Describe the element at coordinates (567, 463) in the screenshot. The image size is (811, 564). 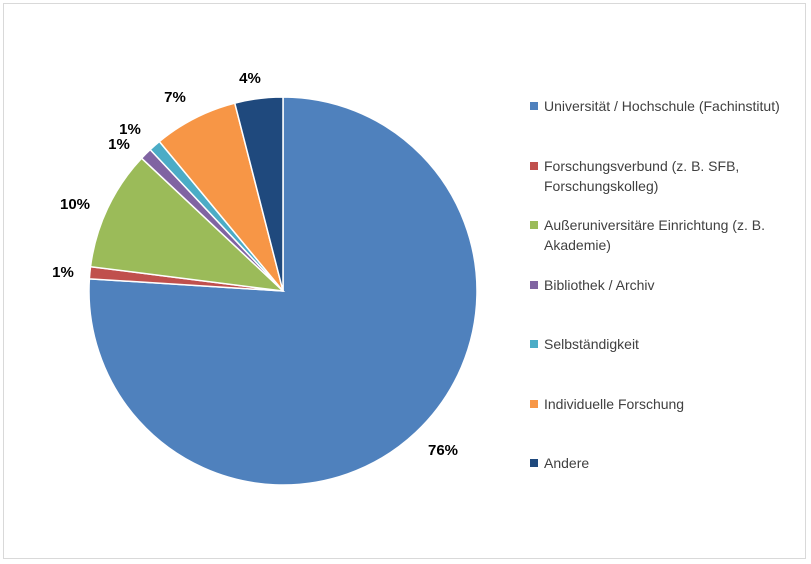
I see `legend-label: Andere` at that location.